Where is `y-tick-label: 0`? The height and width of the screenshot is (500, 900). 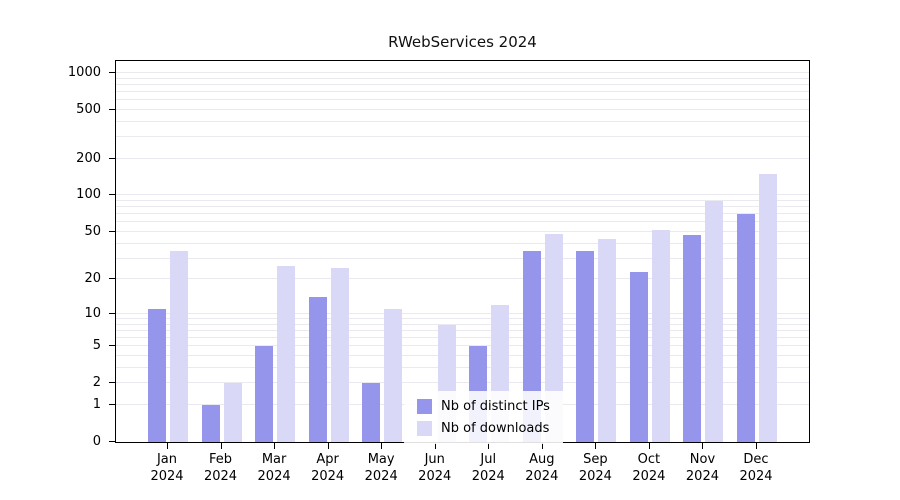 y-tick-label: 0 is located at coordinates (96, 441).